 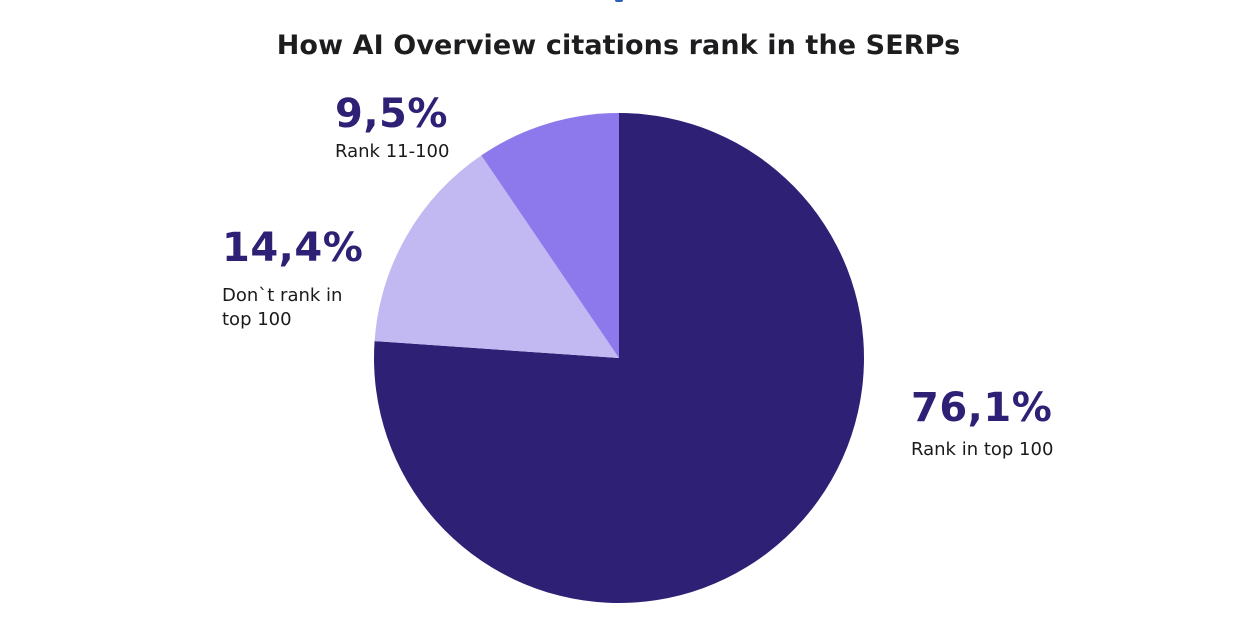 I want to click on callout-rank-in-top-100: 76,1% Rank in top 100, so click(x=982, y=424).